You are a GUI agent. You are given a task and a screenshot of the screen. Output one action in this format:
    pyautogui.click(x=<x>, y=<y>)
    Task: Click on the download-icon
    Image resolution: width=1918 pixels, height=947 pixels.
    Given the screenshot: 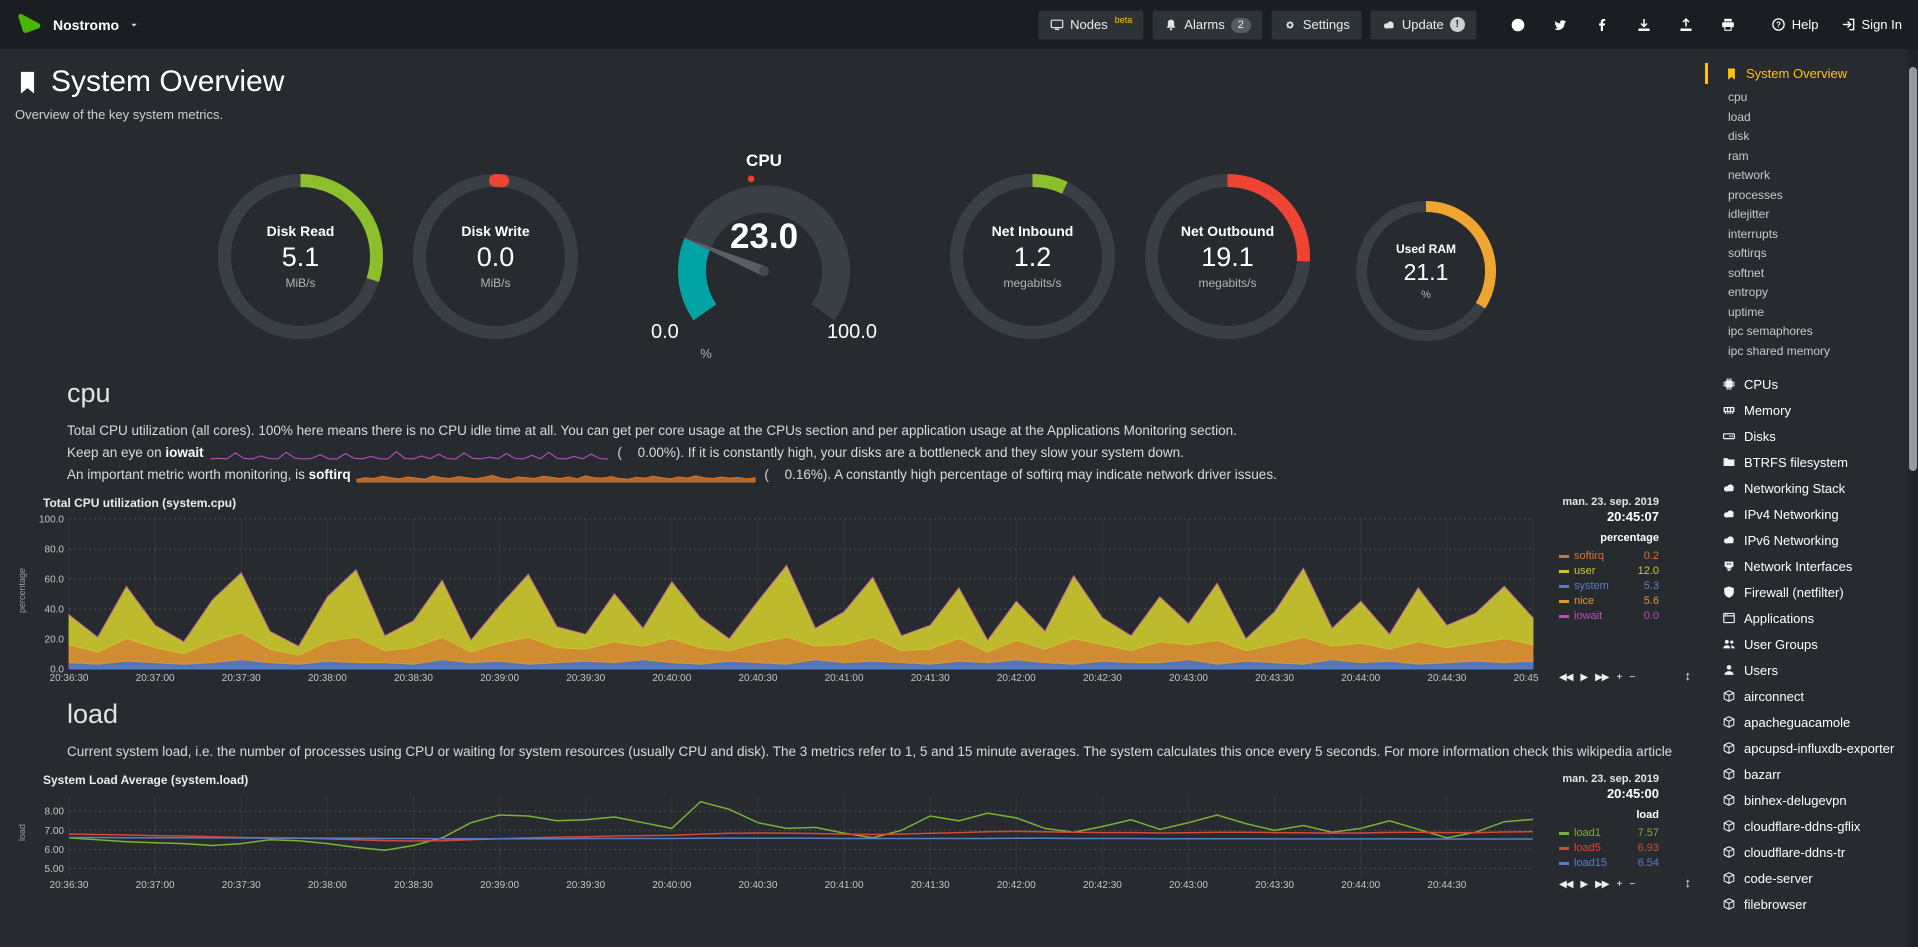 What is the action you would take?
    pyautogui.click(x=1644, y=25)
    